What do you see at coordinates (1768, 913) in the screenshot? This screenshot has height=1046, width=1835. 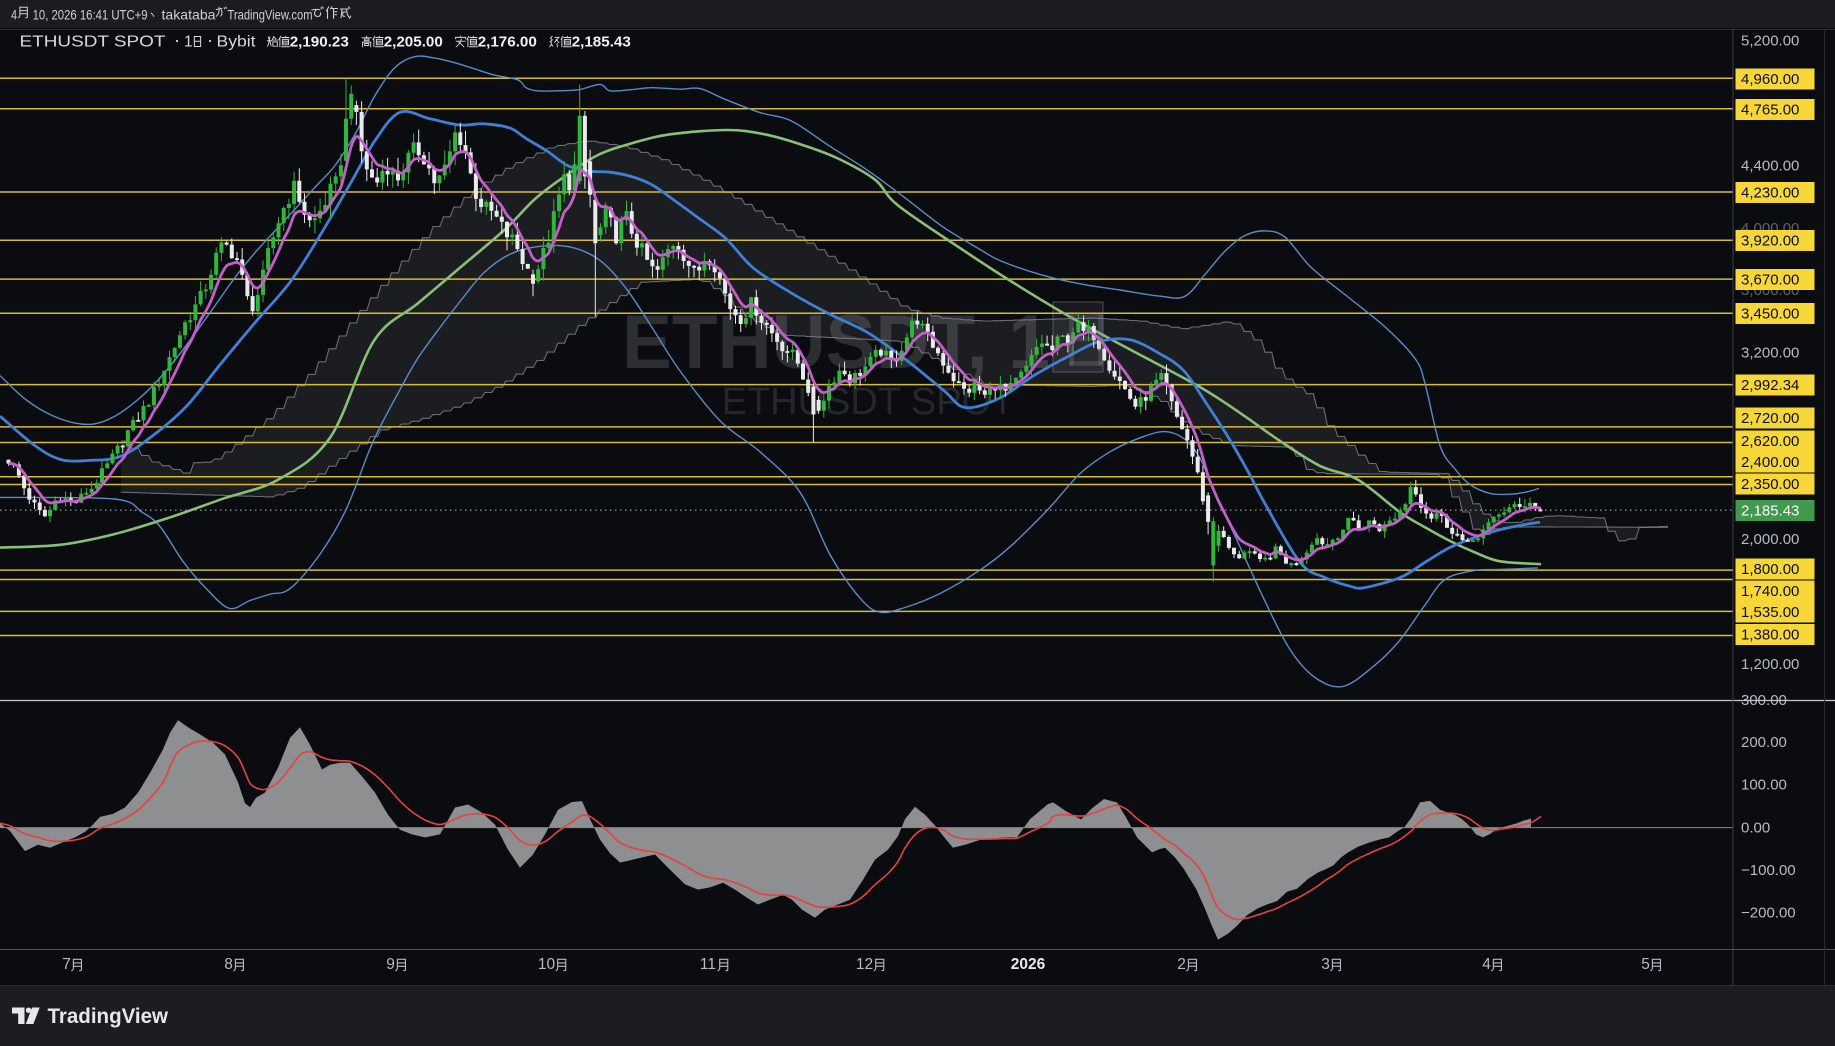 I see `svg-text: −200.00` at bounding box center [1768, 913].